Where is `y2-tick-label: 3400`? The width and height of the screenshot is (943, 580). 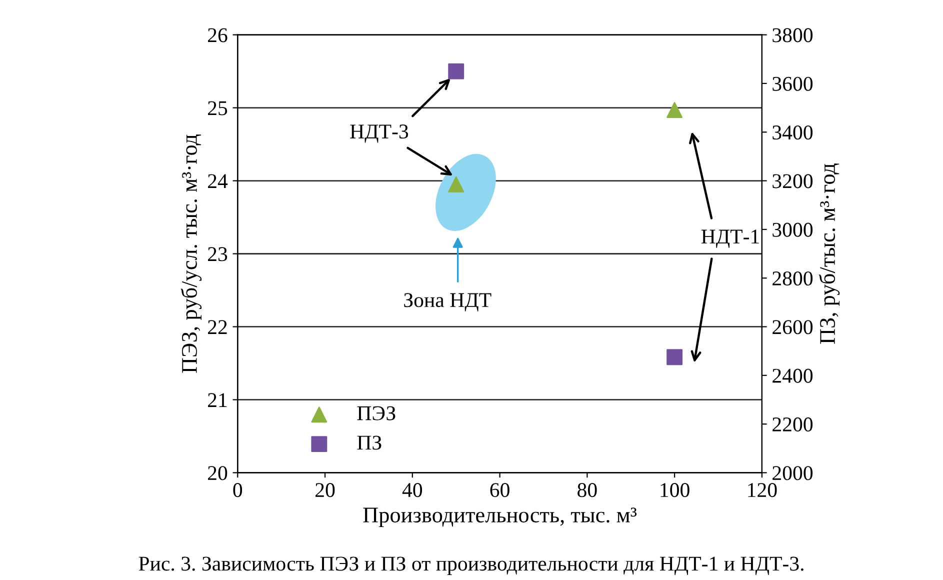 y2-tick-label: 3400 is located at coordinates (792, 132).